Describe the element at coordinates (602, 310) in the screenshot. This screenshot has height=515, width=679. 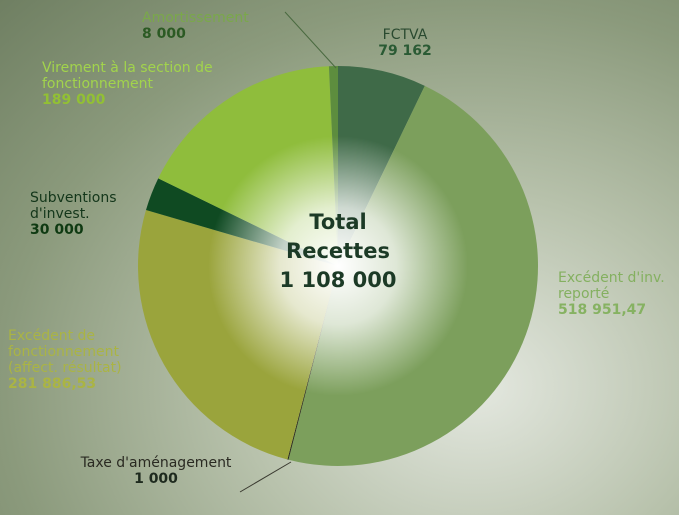
I see `value-label: 518 951,47` at that location.